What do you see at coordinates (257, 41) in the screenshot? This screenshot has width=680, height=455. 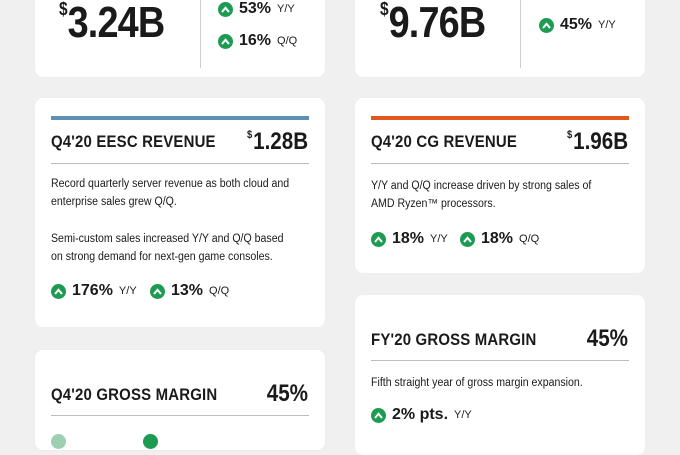 I see `stat-qq: 16% Q/Q` at bounding box center [257, 41].